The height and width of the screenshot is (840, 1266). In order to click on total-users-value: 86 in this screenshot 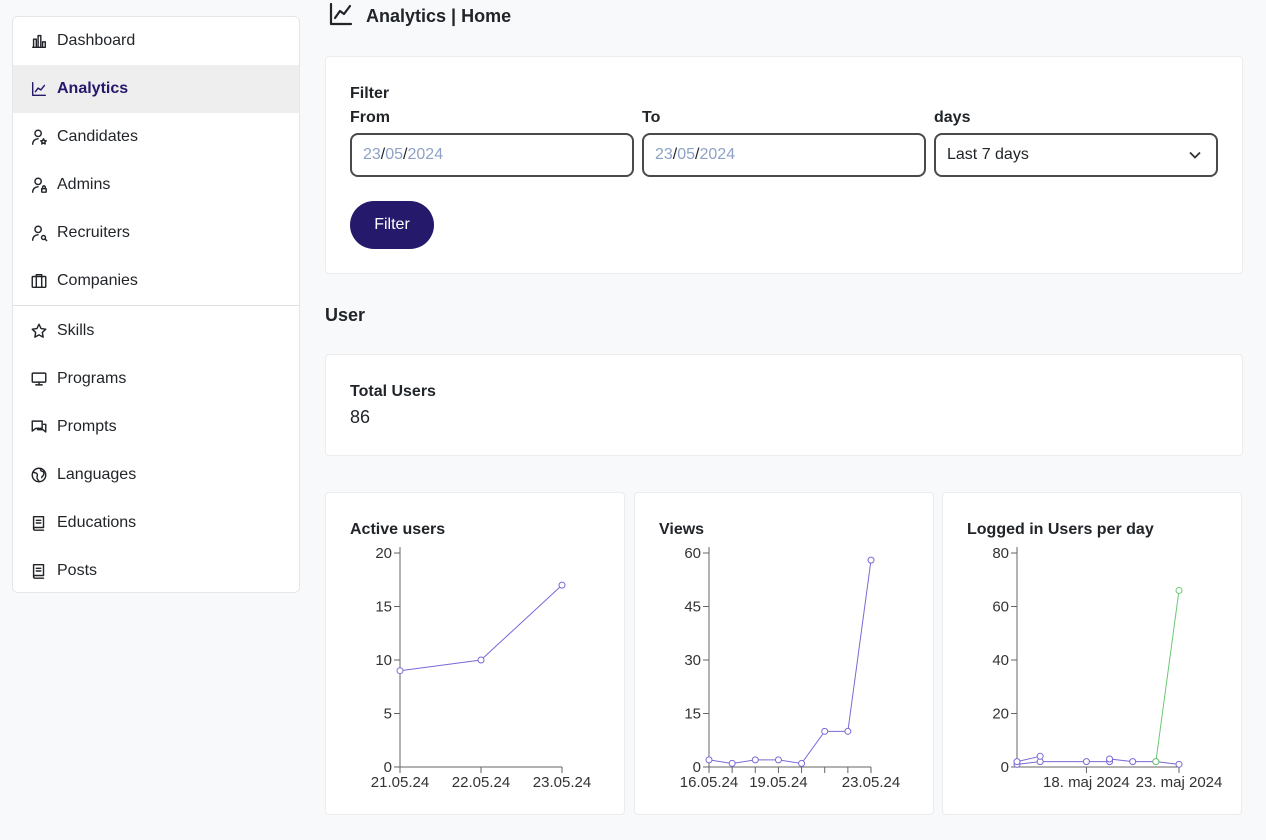, I will do `click(360, 417)`.